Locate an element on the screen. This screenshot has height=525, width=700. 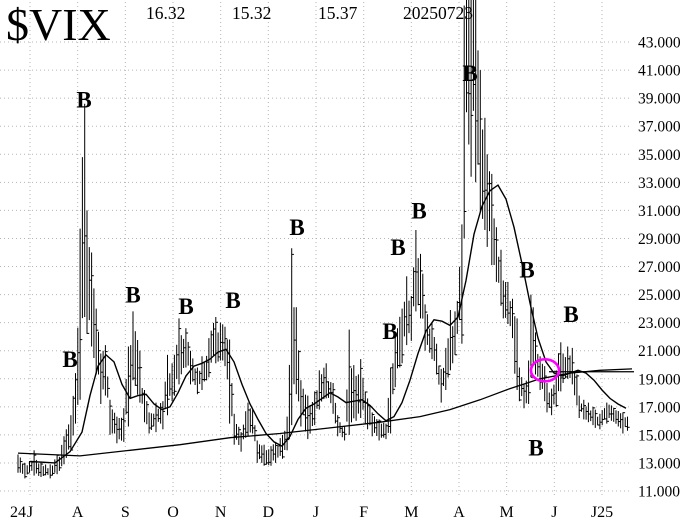
quote-last: 15.37 is located at coordinates (338, 13).